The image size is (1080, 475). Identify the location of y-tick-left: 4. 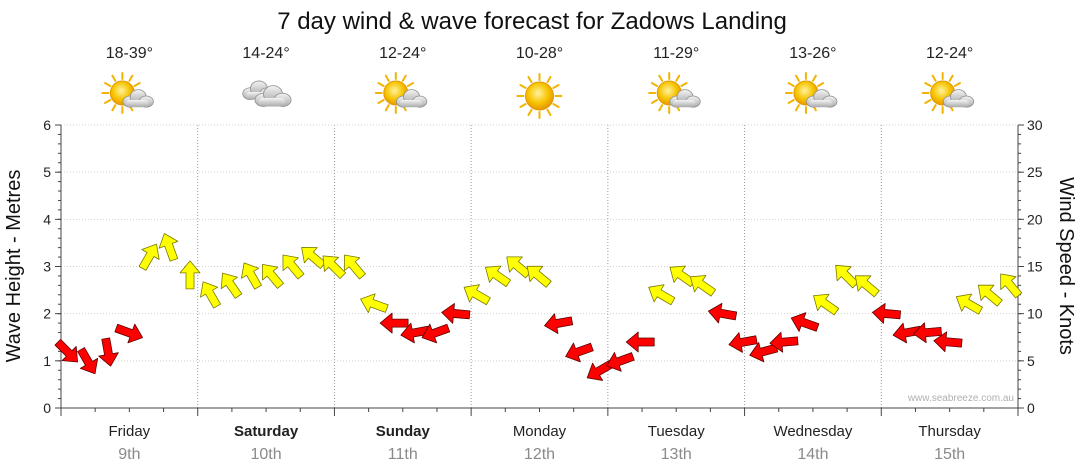
(47, 219).